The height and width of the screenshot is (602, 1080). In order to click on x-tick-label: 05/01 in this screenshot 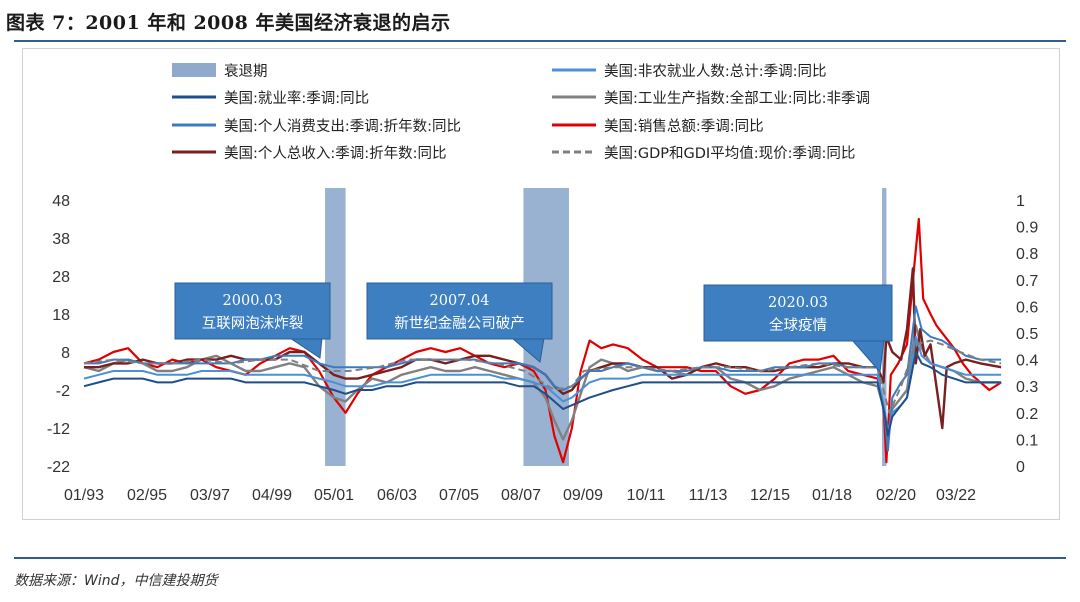, I will do `click(334, 495)`.